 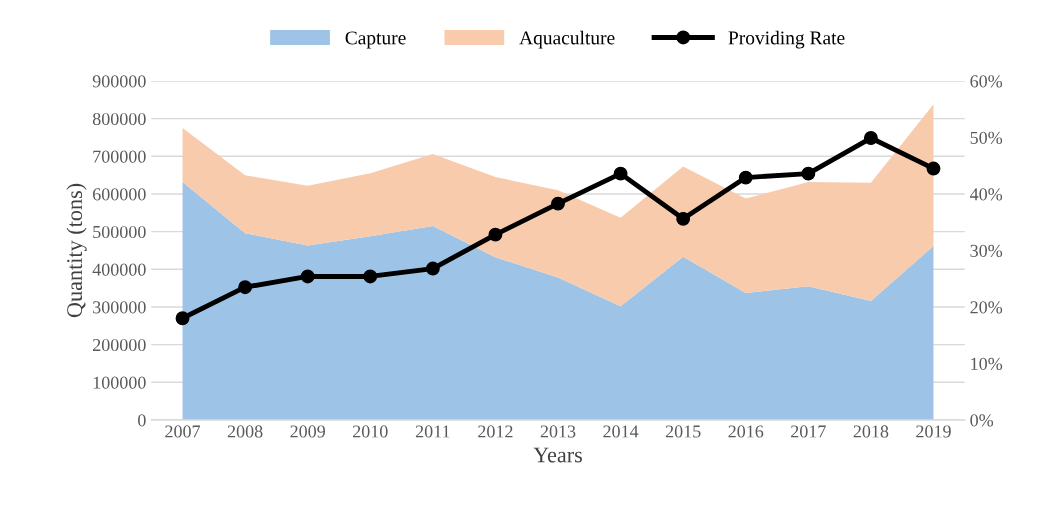 I want to click on y2-tick-label: 30%, so click(x=986, y=250).